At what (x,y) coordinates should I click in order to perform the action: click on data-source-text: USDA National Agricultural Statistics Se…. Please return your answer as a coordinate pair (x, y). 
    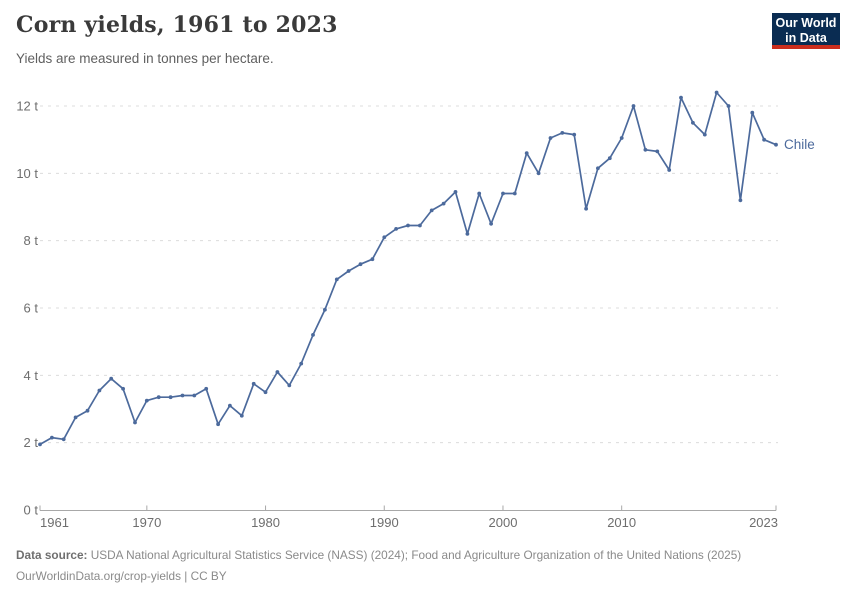
    Looking at the image, I should click on (414, 555).